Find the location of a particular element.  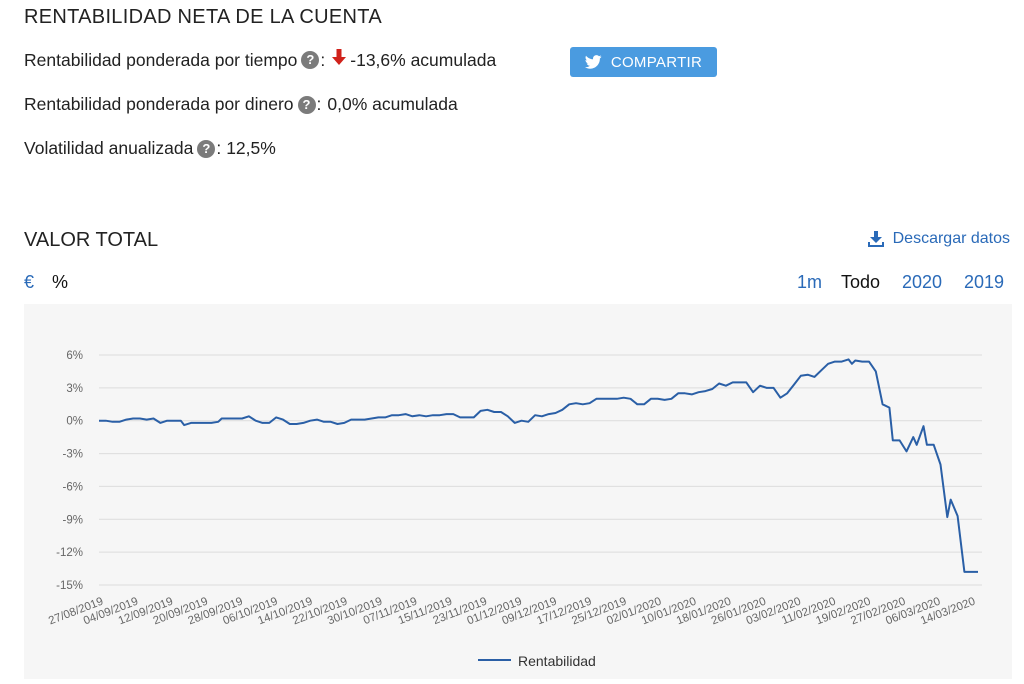

share-button: COMPARTIR is located at coordinates (643, 62).